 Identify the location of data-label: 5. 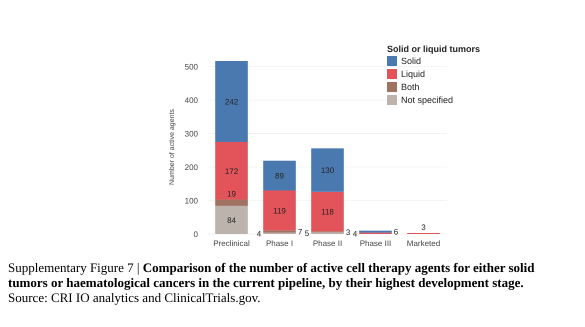
(307, 233).